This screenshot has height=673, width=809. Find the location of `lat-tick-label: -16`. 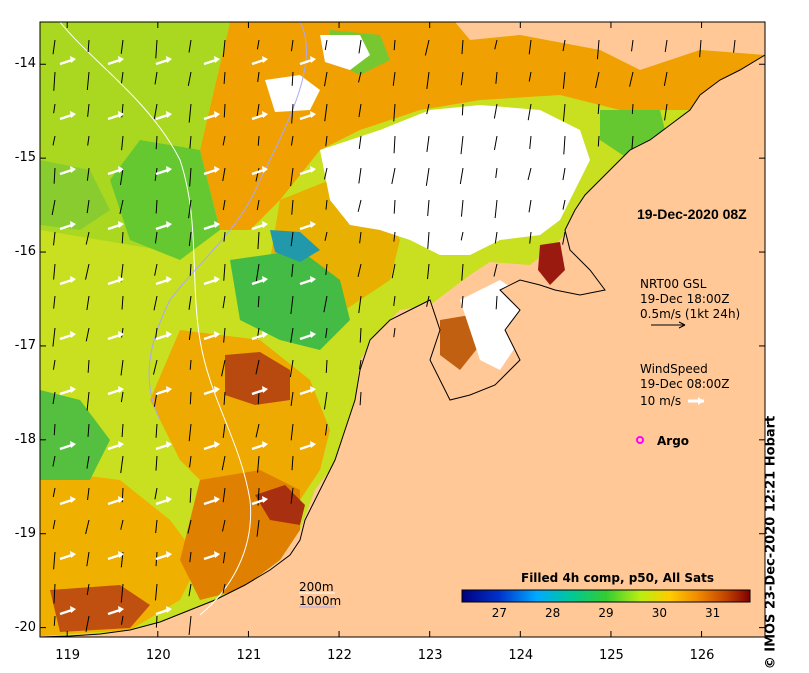

lat-tick-label: -16 is located at coordinates (25, 252).